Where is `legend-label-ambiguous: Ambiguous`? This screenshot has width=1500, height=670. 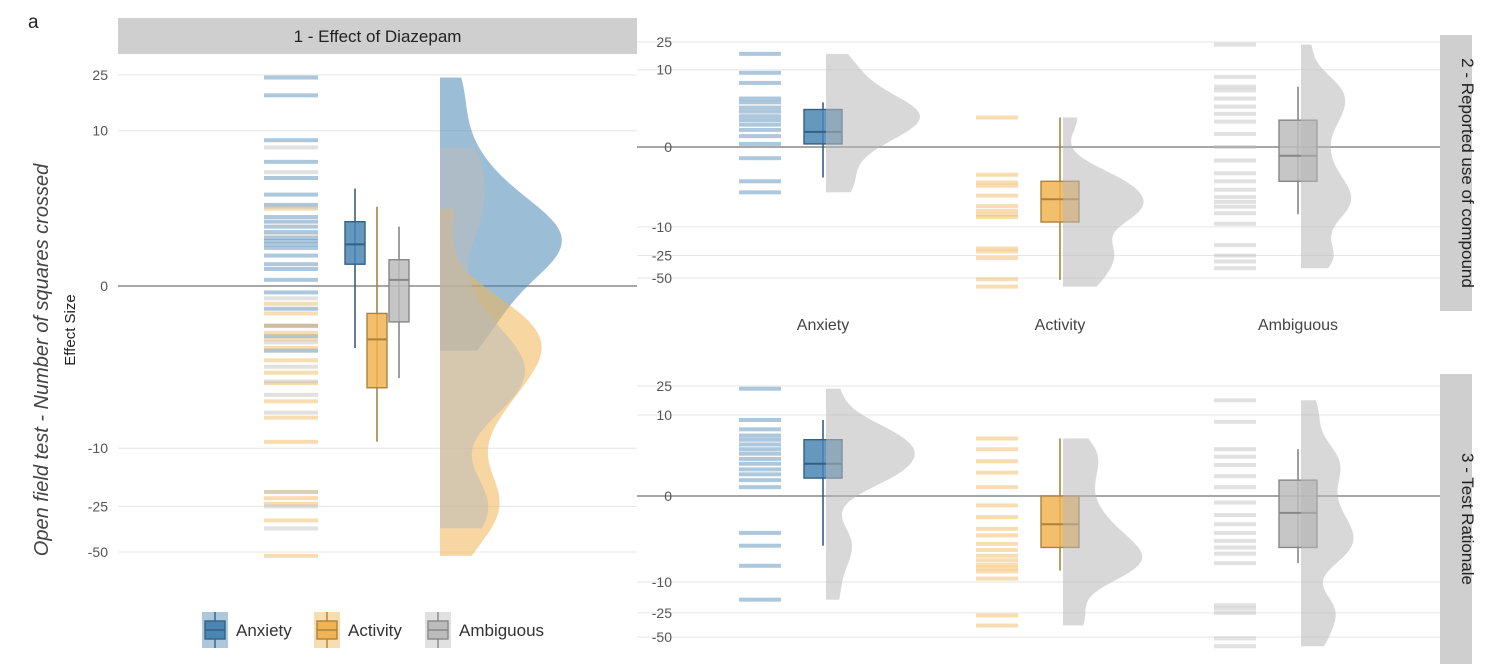
legend-label-ambiguous: Ambiguous is located at coordinates (501, 630).